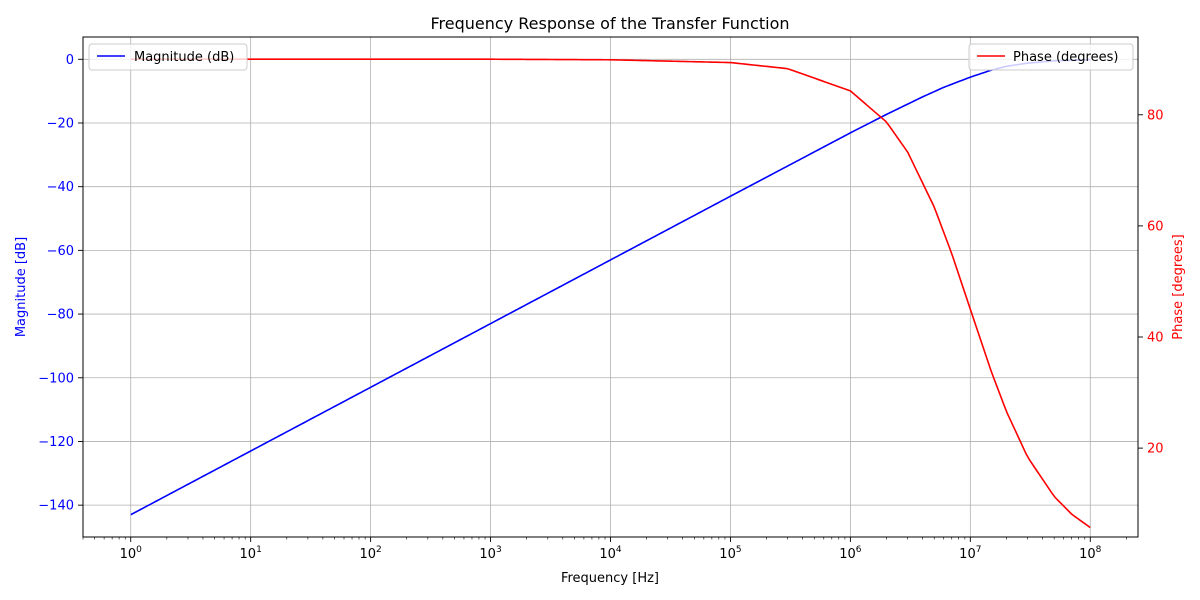 Image resolution: width=1200 pixels, height=600 pixels. I want to click on left-tick-label: −80, so click(60, 315).